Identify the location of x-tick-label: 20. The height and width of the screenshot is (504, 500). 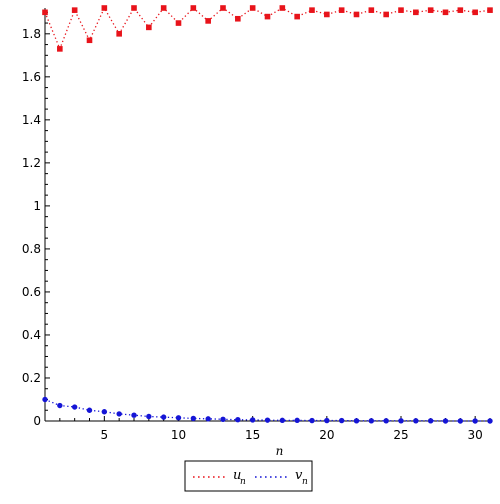
(326, 435).